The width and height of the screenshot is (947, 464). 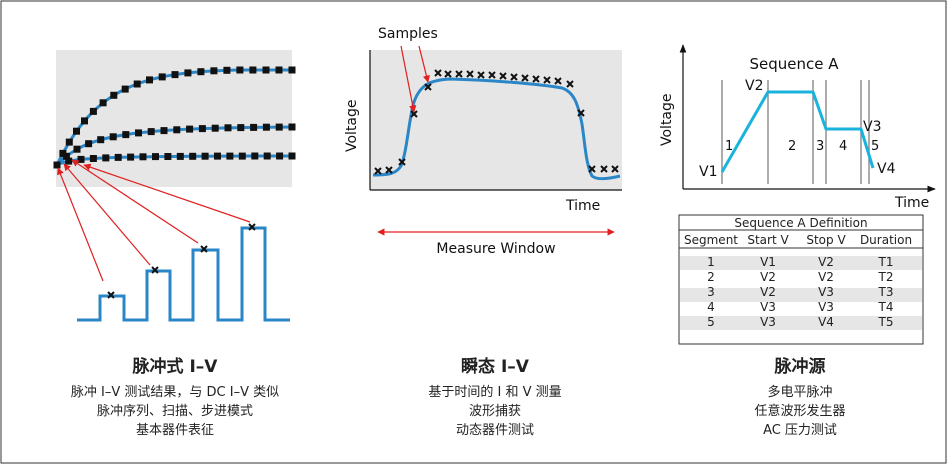 I want to click on table-cell: T4, so click(x=886, y=307).